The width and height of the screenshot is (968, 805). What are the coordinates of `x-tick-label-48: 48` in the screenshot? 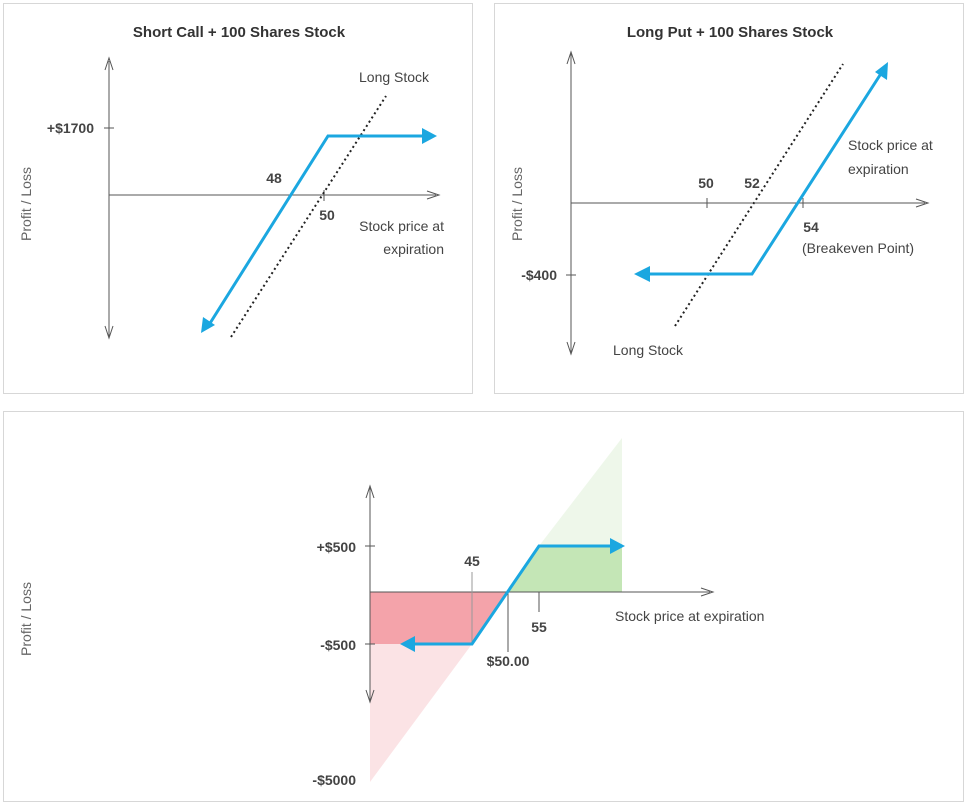 It's located at (274, 178).